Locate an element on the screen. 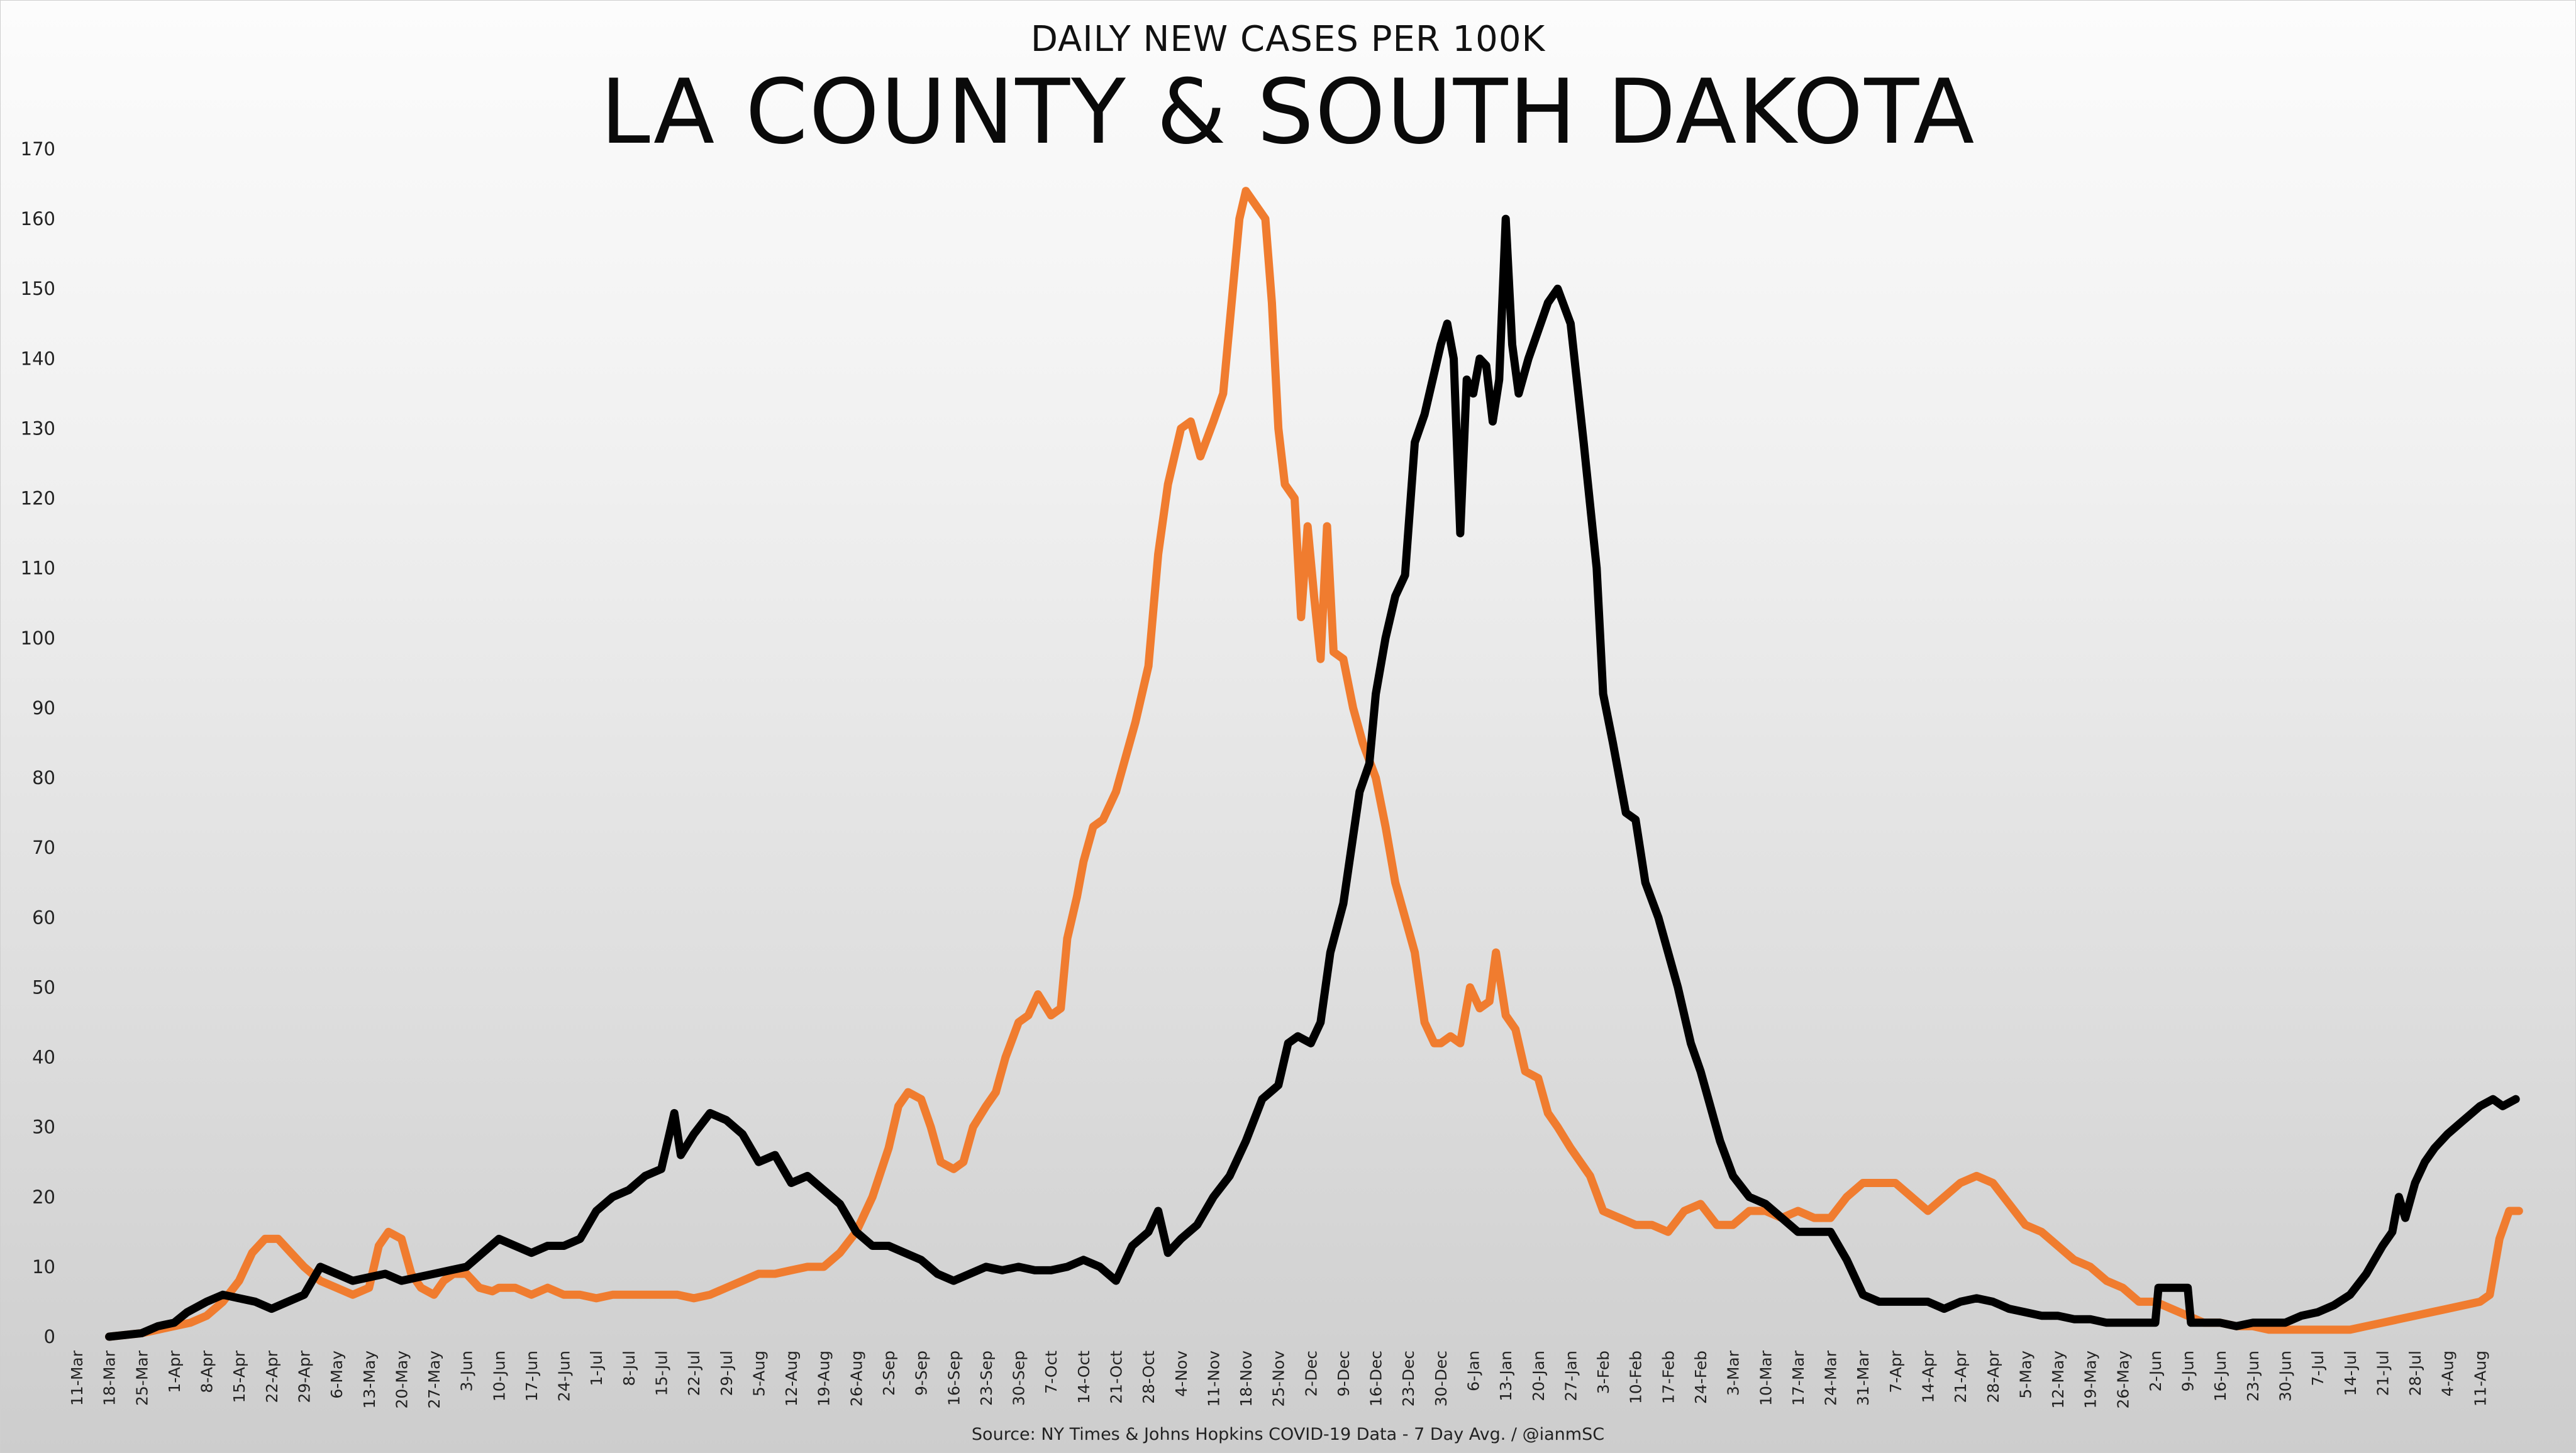 This screenshot has width=2576, height=1453. x-tick-label: 21-Jul is located at coordinates (2382, 1373).